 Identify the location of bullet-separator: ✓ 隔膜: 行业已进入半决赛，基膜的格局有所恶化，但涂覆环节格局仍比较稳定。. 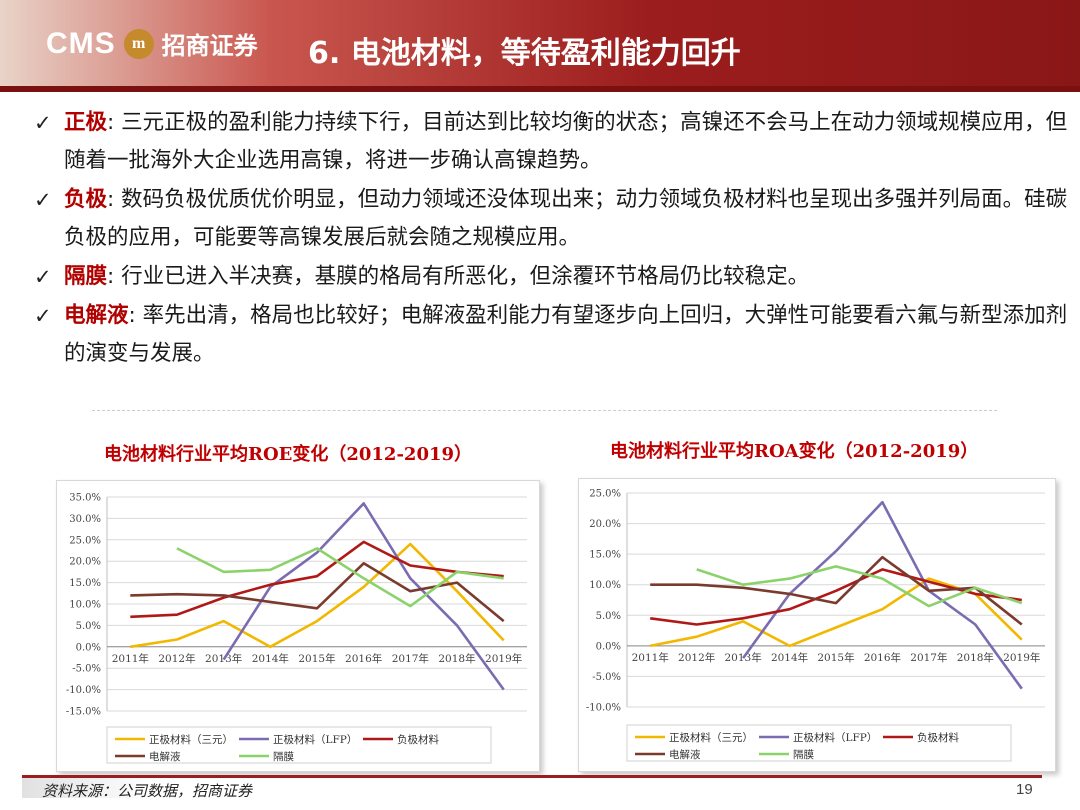
(554, 277).